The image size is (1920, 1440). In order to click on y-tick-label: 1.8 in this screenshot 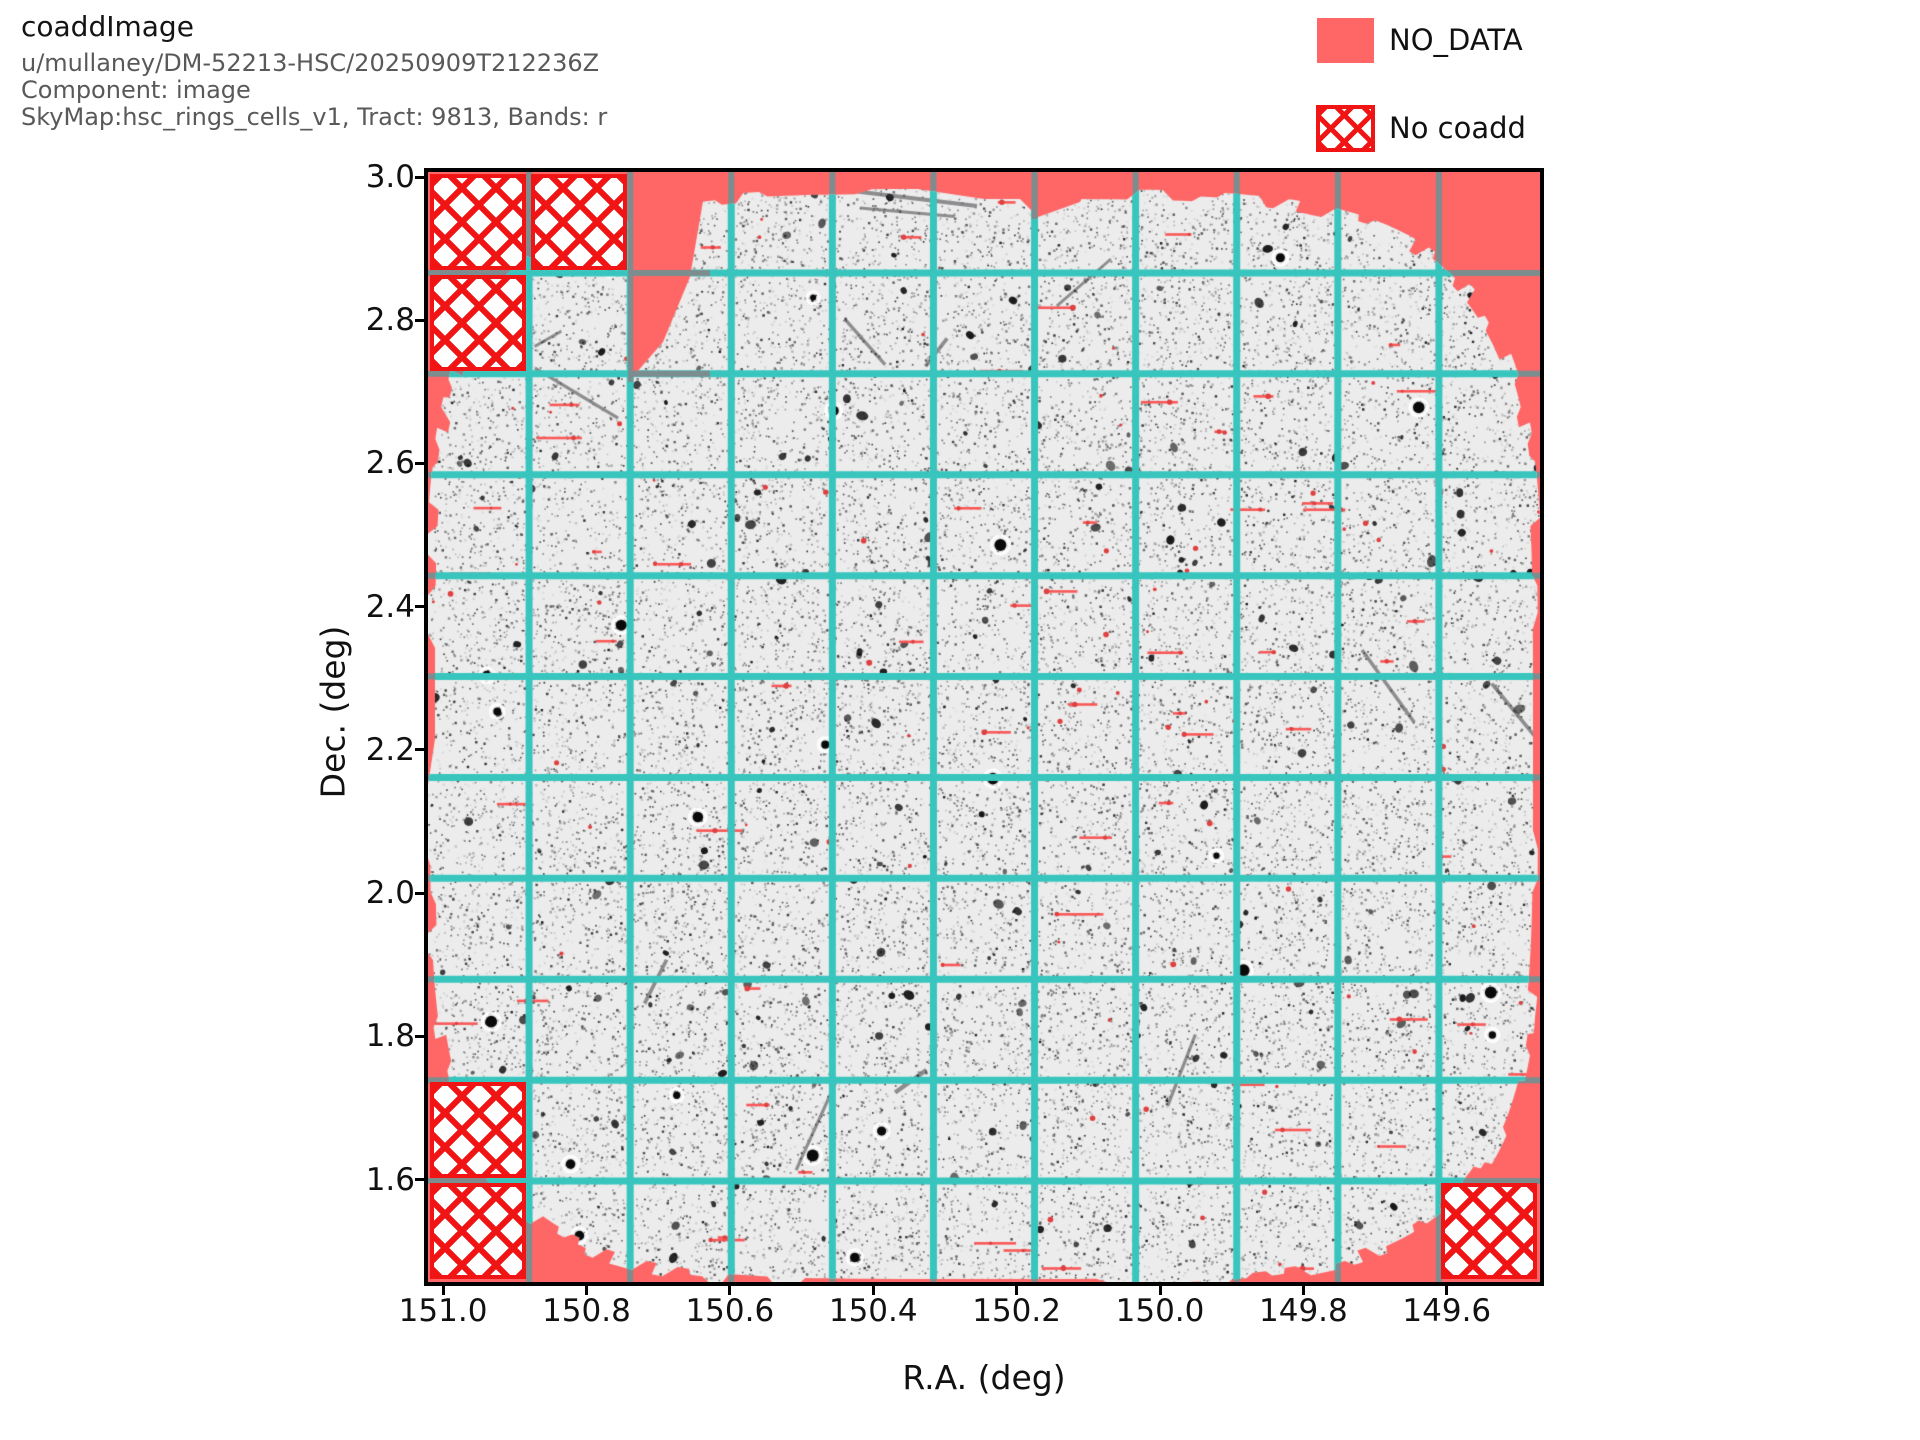, I will do `click(390, 1036)`.